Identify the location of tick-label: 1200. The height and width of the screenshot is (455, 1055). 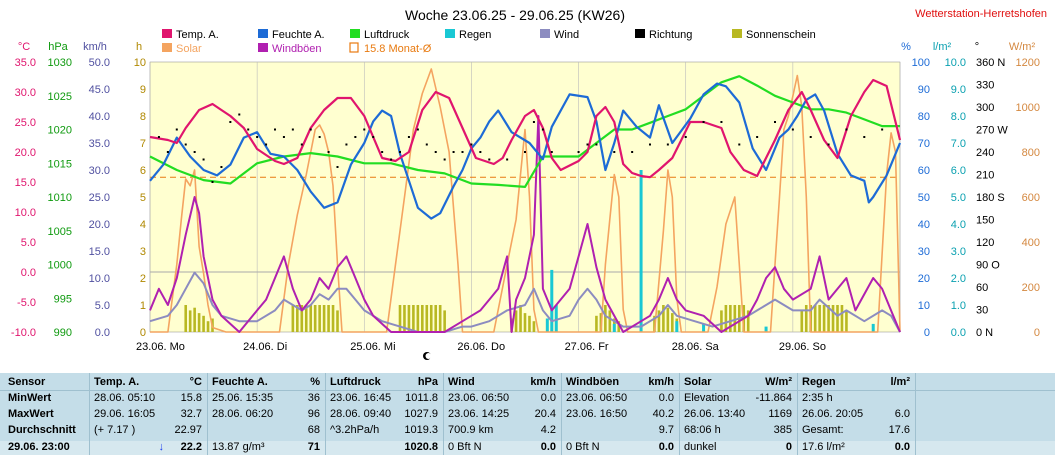
(1028, 63).